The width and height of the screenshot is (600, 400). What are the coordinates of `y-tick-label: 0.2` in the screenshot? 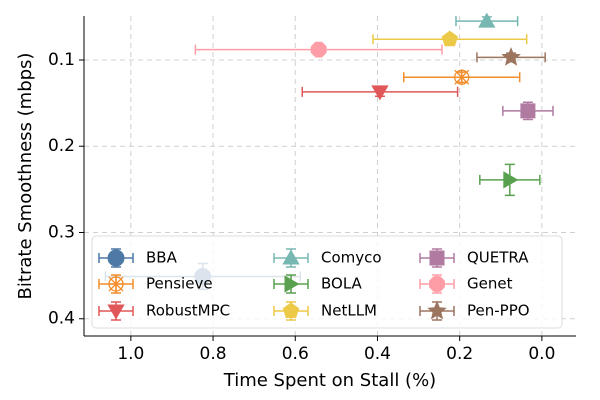 It's located at (61, 146).